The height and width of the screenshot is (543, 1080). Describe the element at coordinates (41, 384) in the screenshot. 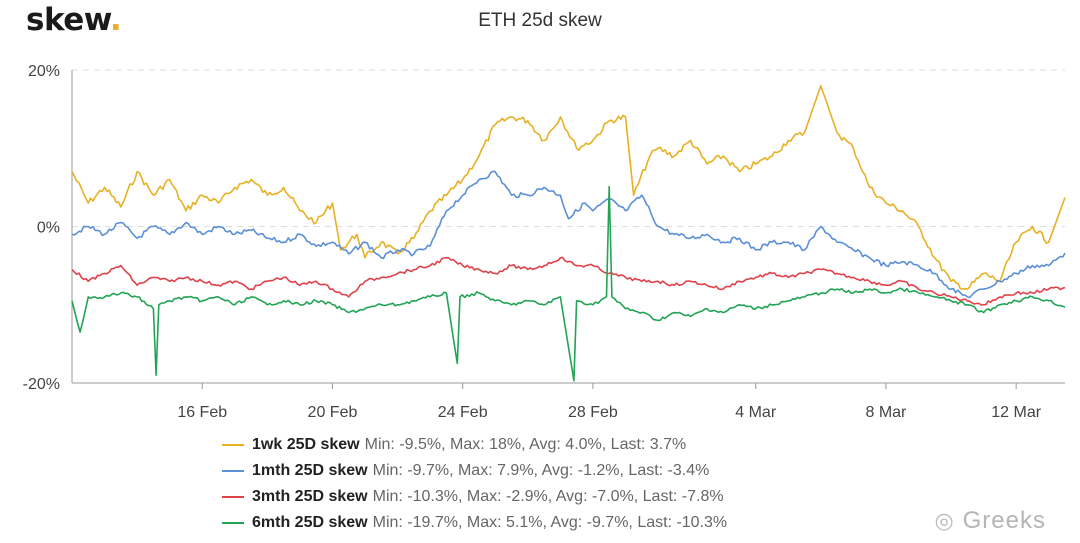

I see `y-tick-label: -20%` at that location.